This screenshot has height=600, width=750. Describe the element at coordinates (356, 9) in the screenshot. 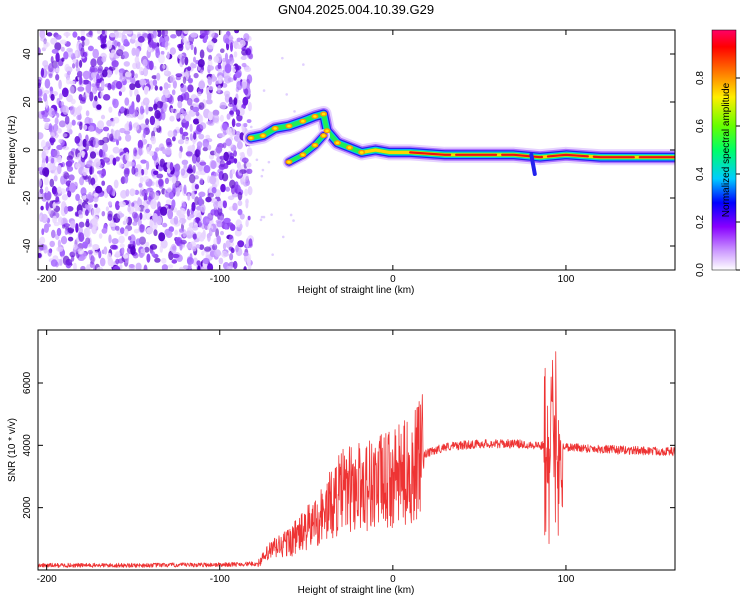

I see `figure-title: GN04.2025.004.10.39.G29` at that location.